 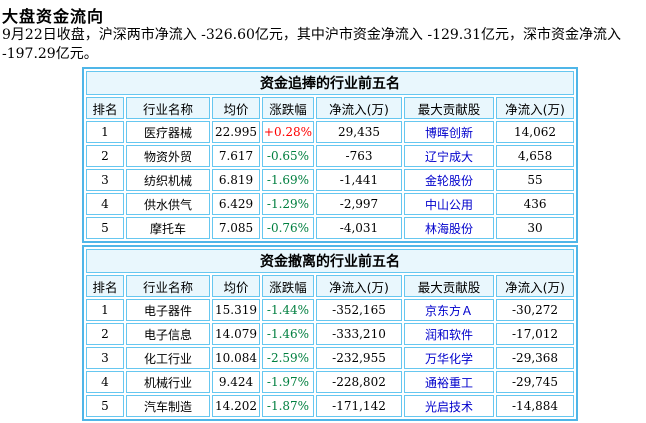 I want to click on stock-net-inflow-cell: -14,884, so click(x=535, y=406).